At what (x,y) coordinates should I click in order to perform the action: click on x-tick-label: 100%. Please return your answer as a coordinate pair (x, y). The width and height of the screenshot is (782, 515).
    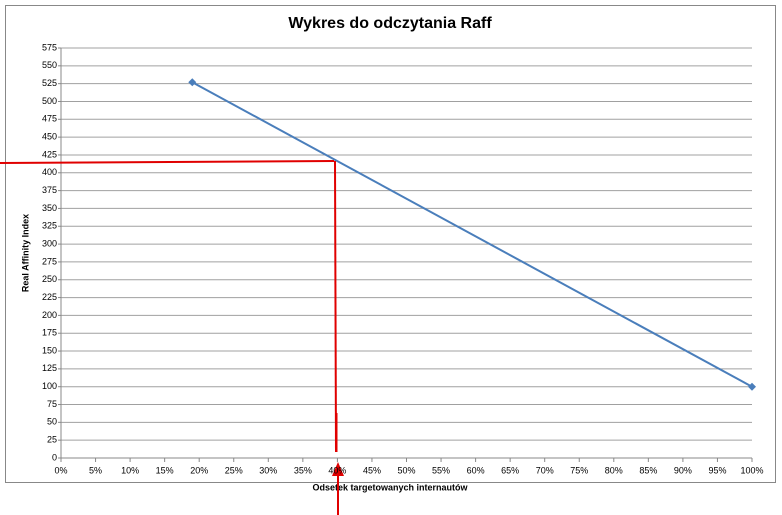
    Looking at the image, I should click on (751, 470).